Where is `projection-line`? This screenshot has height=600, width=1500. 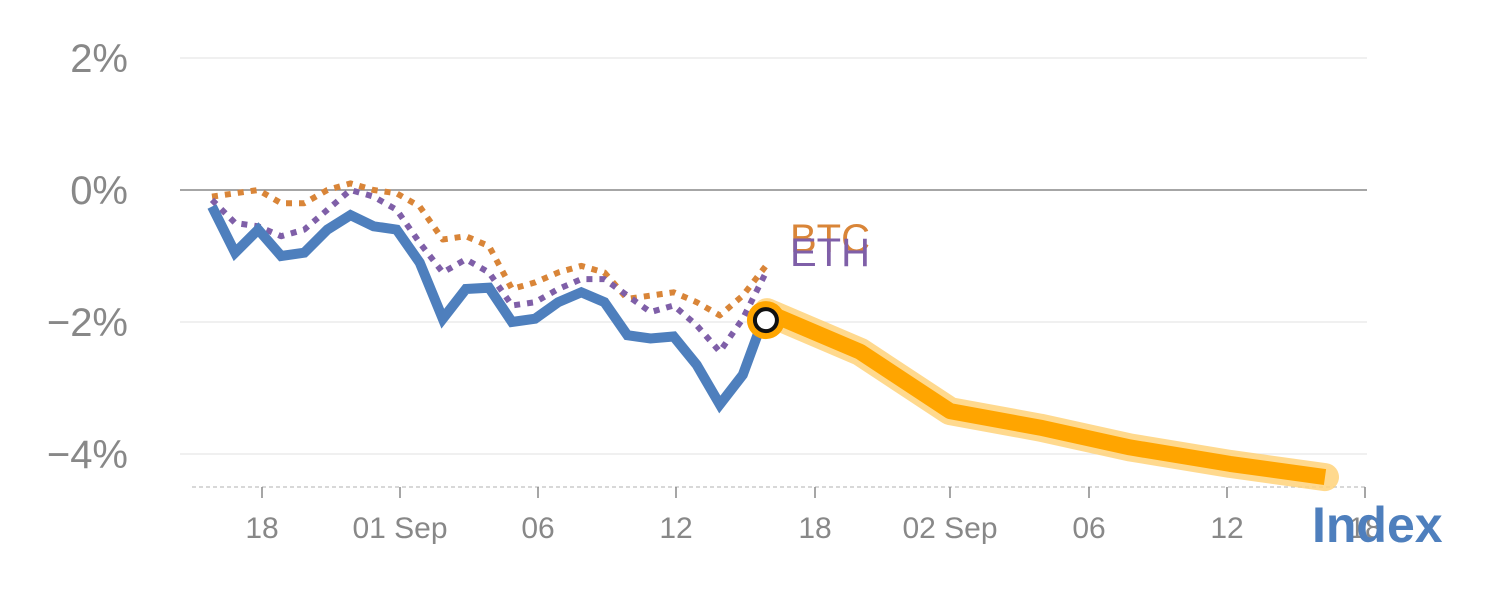 projection-line is located at coordinates (1045, 395).